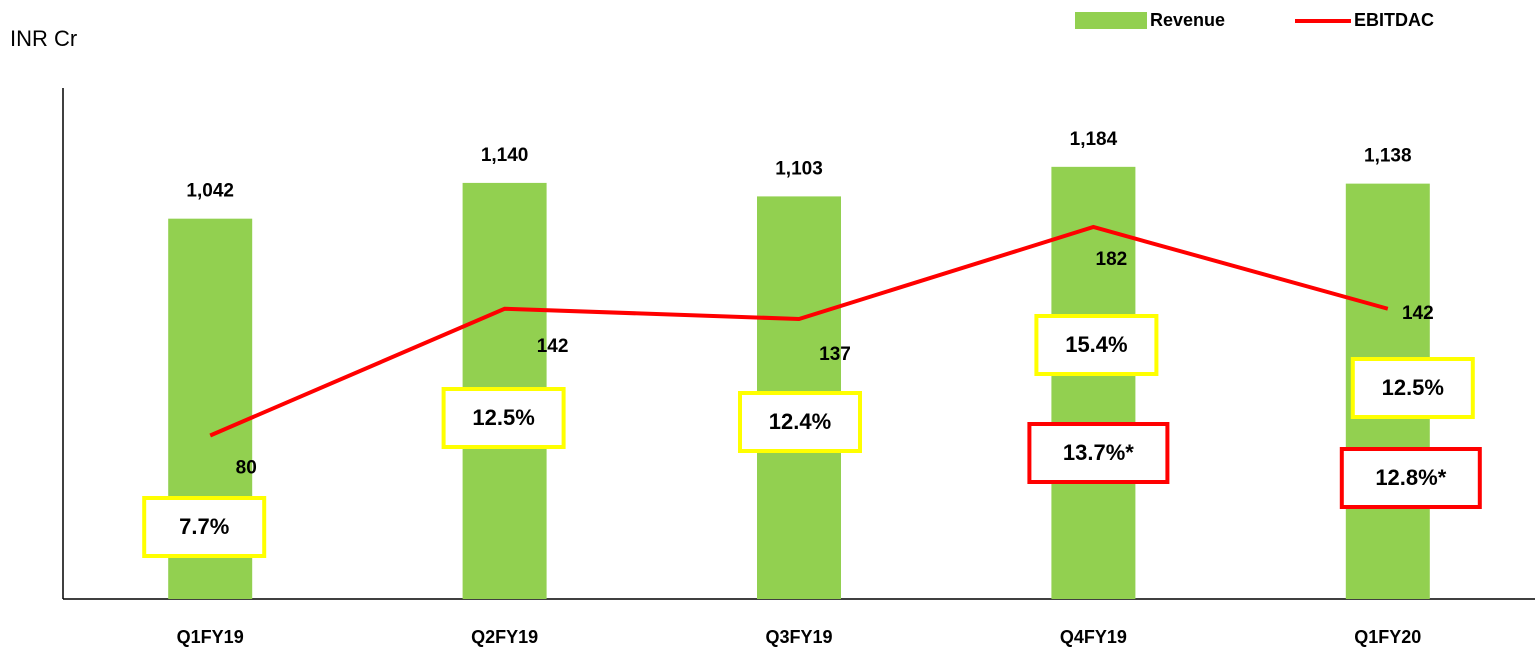  What do you see at coordinates (1387, 637) in the screenshot?
I see `x-tick-label: Q1FY20` at bounding box center [1387, 637].